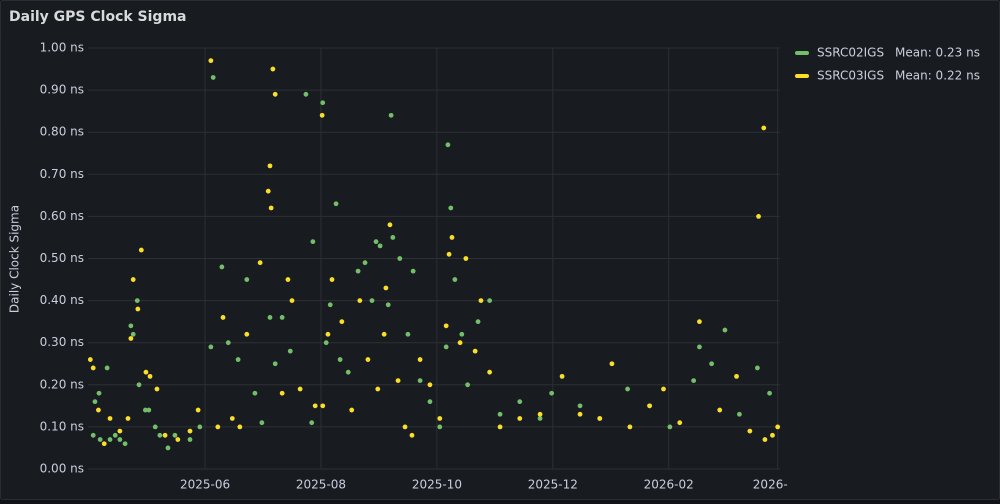 The image size is (1000, 504). What do you see at coordinates (850, 53) in the screenshot?
I see `legend-label: SSRC02IGS` at bounding box center [850, 53].